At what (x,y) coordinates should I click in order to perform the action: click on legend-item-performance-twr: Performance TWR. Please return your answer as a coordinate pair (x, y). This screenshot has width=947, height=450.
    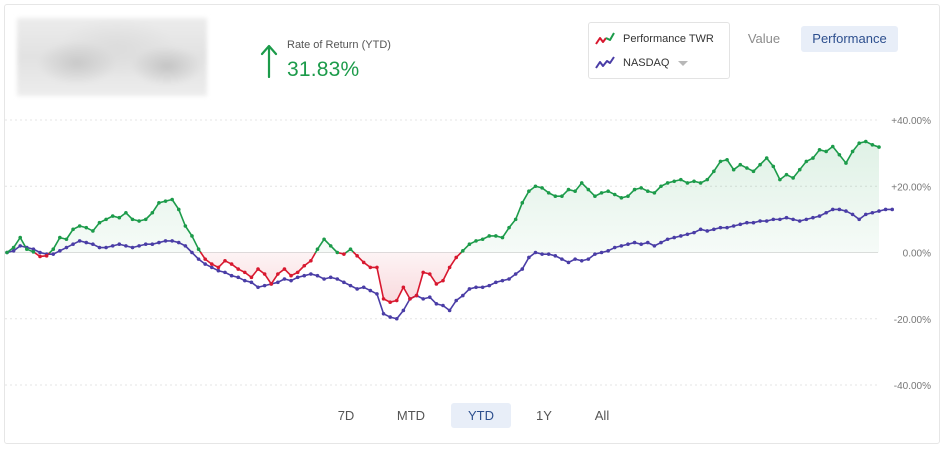
    Looking at the image, I should click on (654, 39).